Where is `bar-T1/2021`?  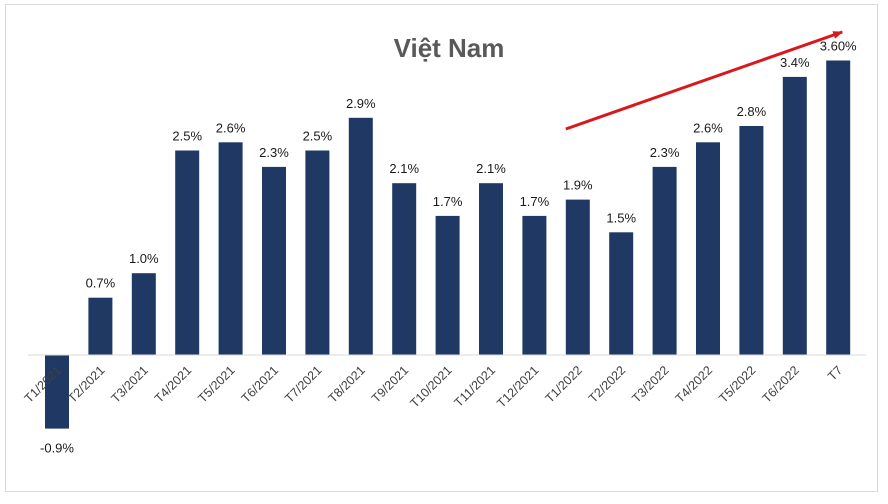
bar-T1/2021 is located at coordinates (57, 392).